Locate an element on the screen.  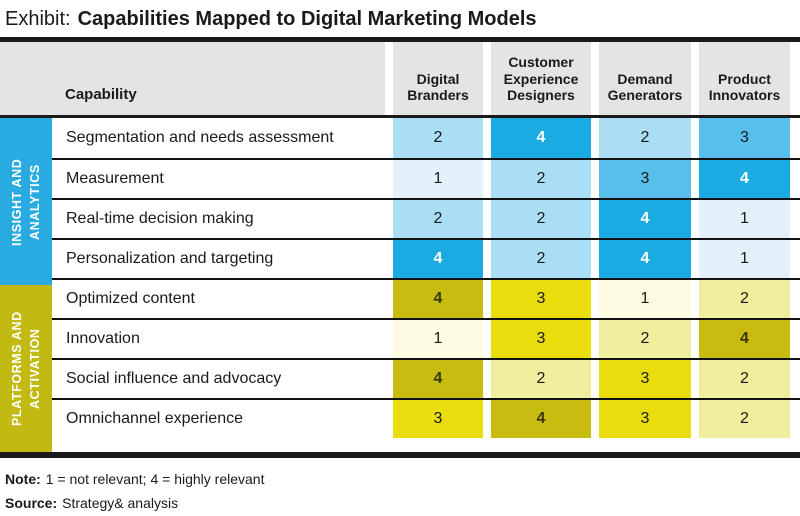
capability-label: Innovation is located at coordinates (218, 339).